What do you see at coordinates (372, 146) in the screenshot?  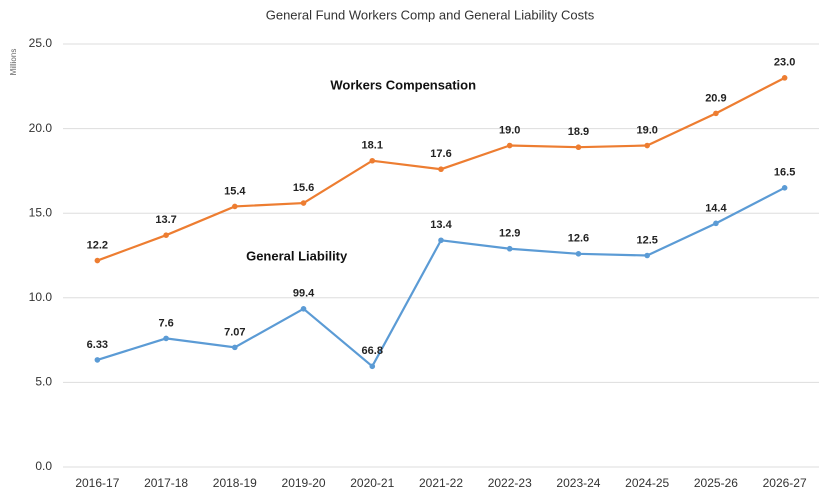 I see `value-label: 18.1` at bounding box center [372, 146].